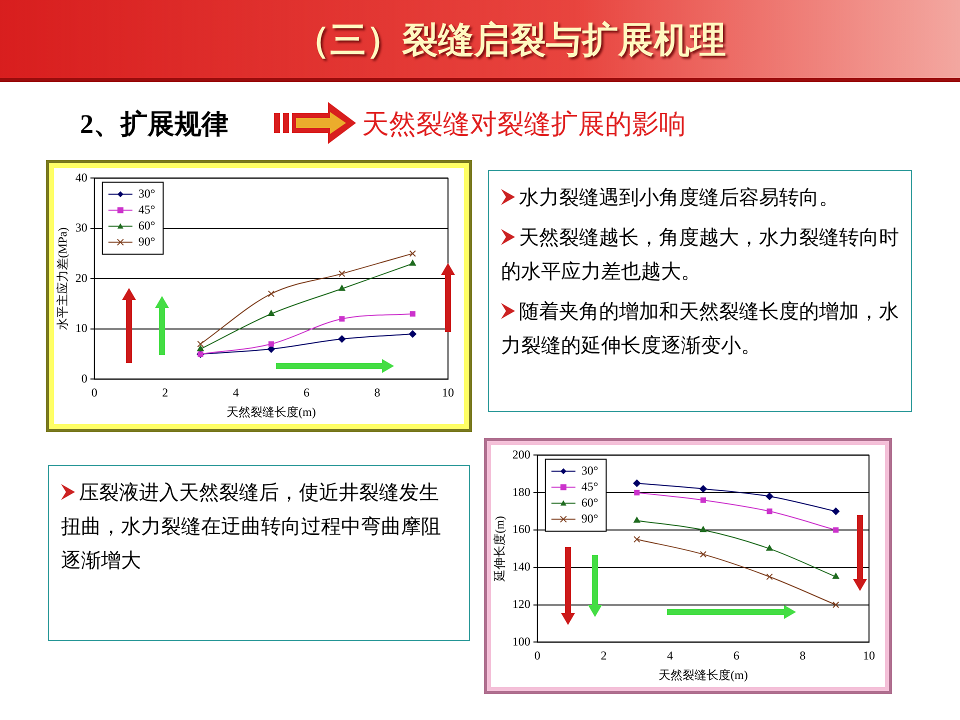  What do you see at coordinates (499, 549) in the screenshot?
I see `y-axis-title: 延伸长度(m)` at bounding box center [499, 549].